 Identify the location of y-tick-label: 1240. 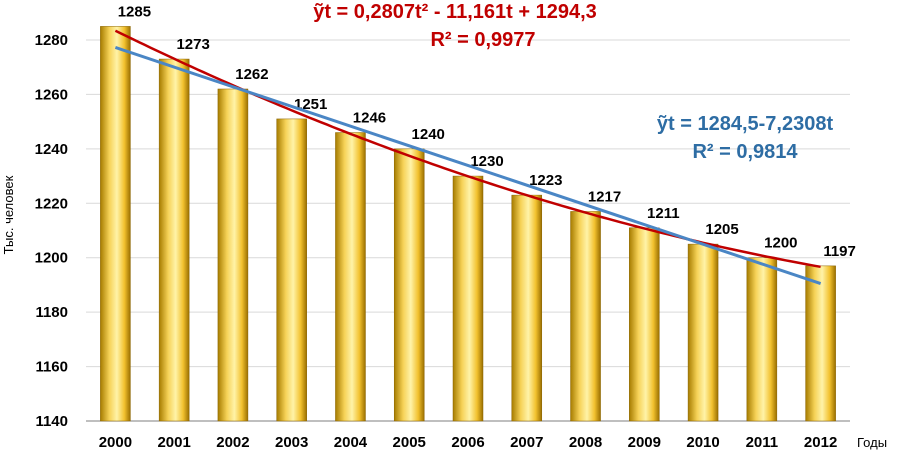
(51, 149).